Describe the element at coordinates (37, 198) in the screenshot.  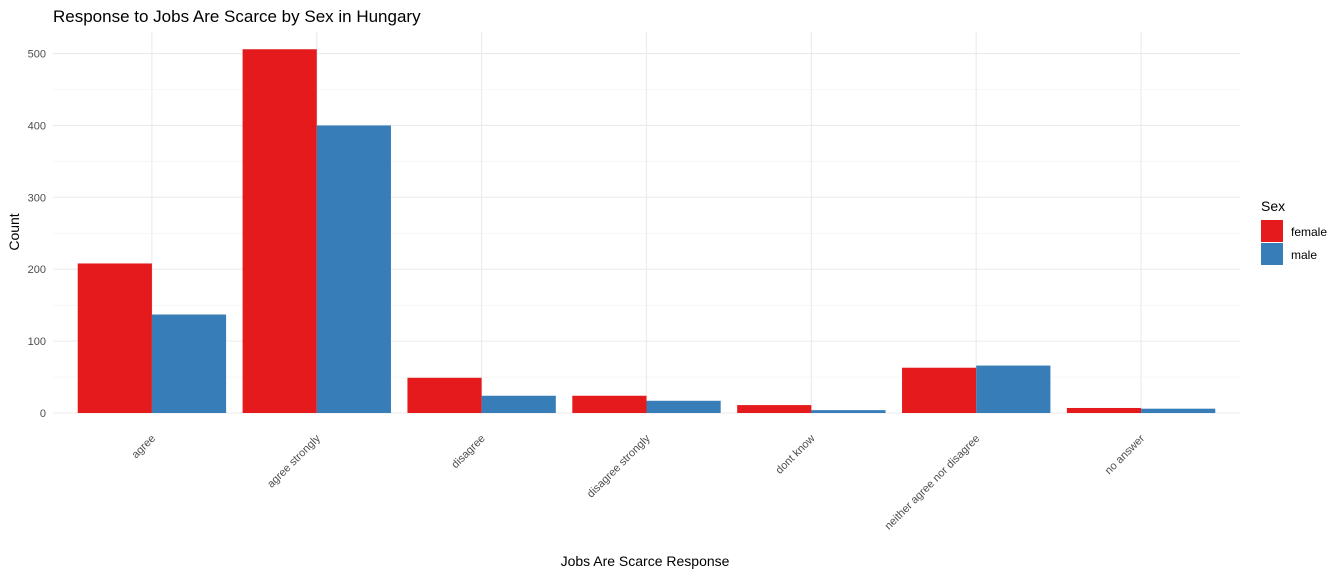
I see `y-tick-label: 300` at that location.